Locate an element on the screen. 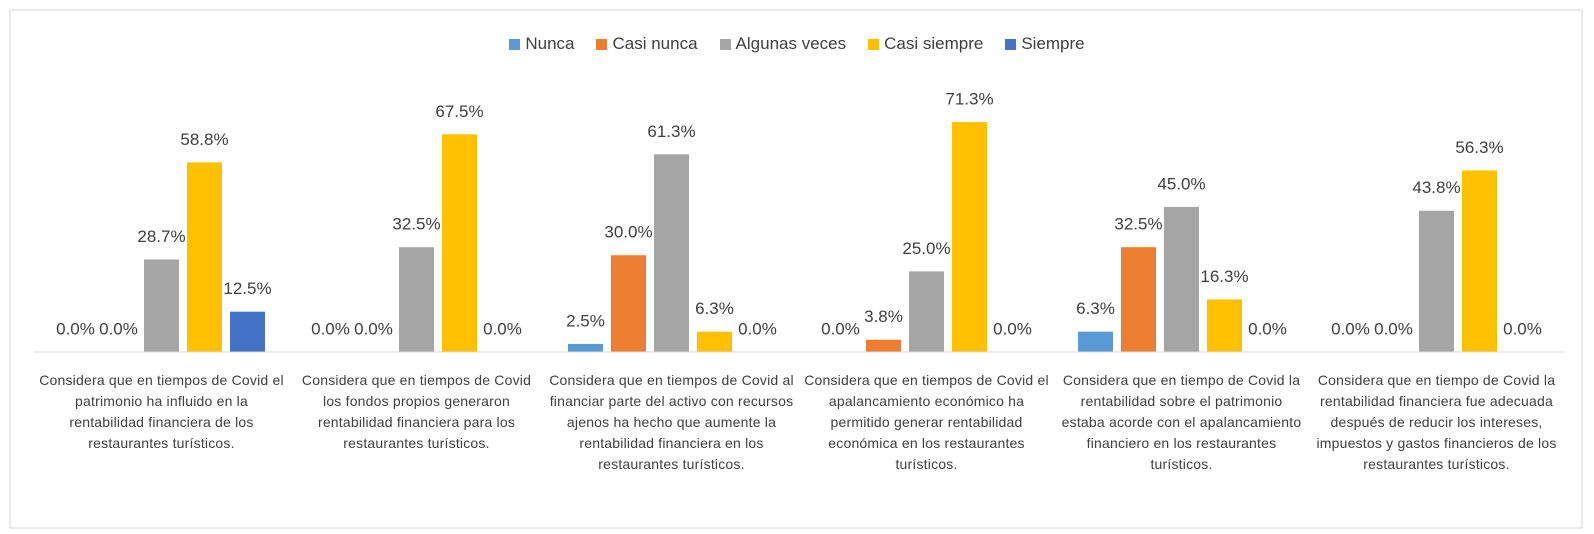  data-label: 3.8% is located at coordinates (883, 316).